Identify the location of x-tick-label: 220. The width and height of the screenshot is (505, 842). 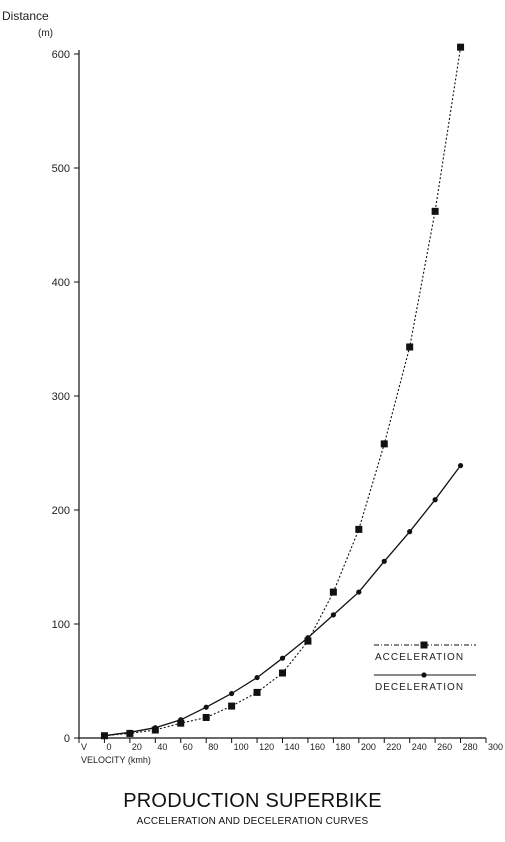
(393, 747).